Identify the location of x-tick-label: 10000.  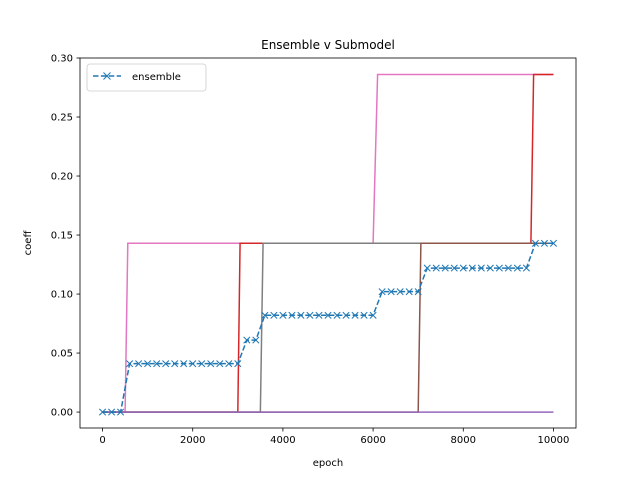
(554, 440).